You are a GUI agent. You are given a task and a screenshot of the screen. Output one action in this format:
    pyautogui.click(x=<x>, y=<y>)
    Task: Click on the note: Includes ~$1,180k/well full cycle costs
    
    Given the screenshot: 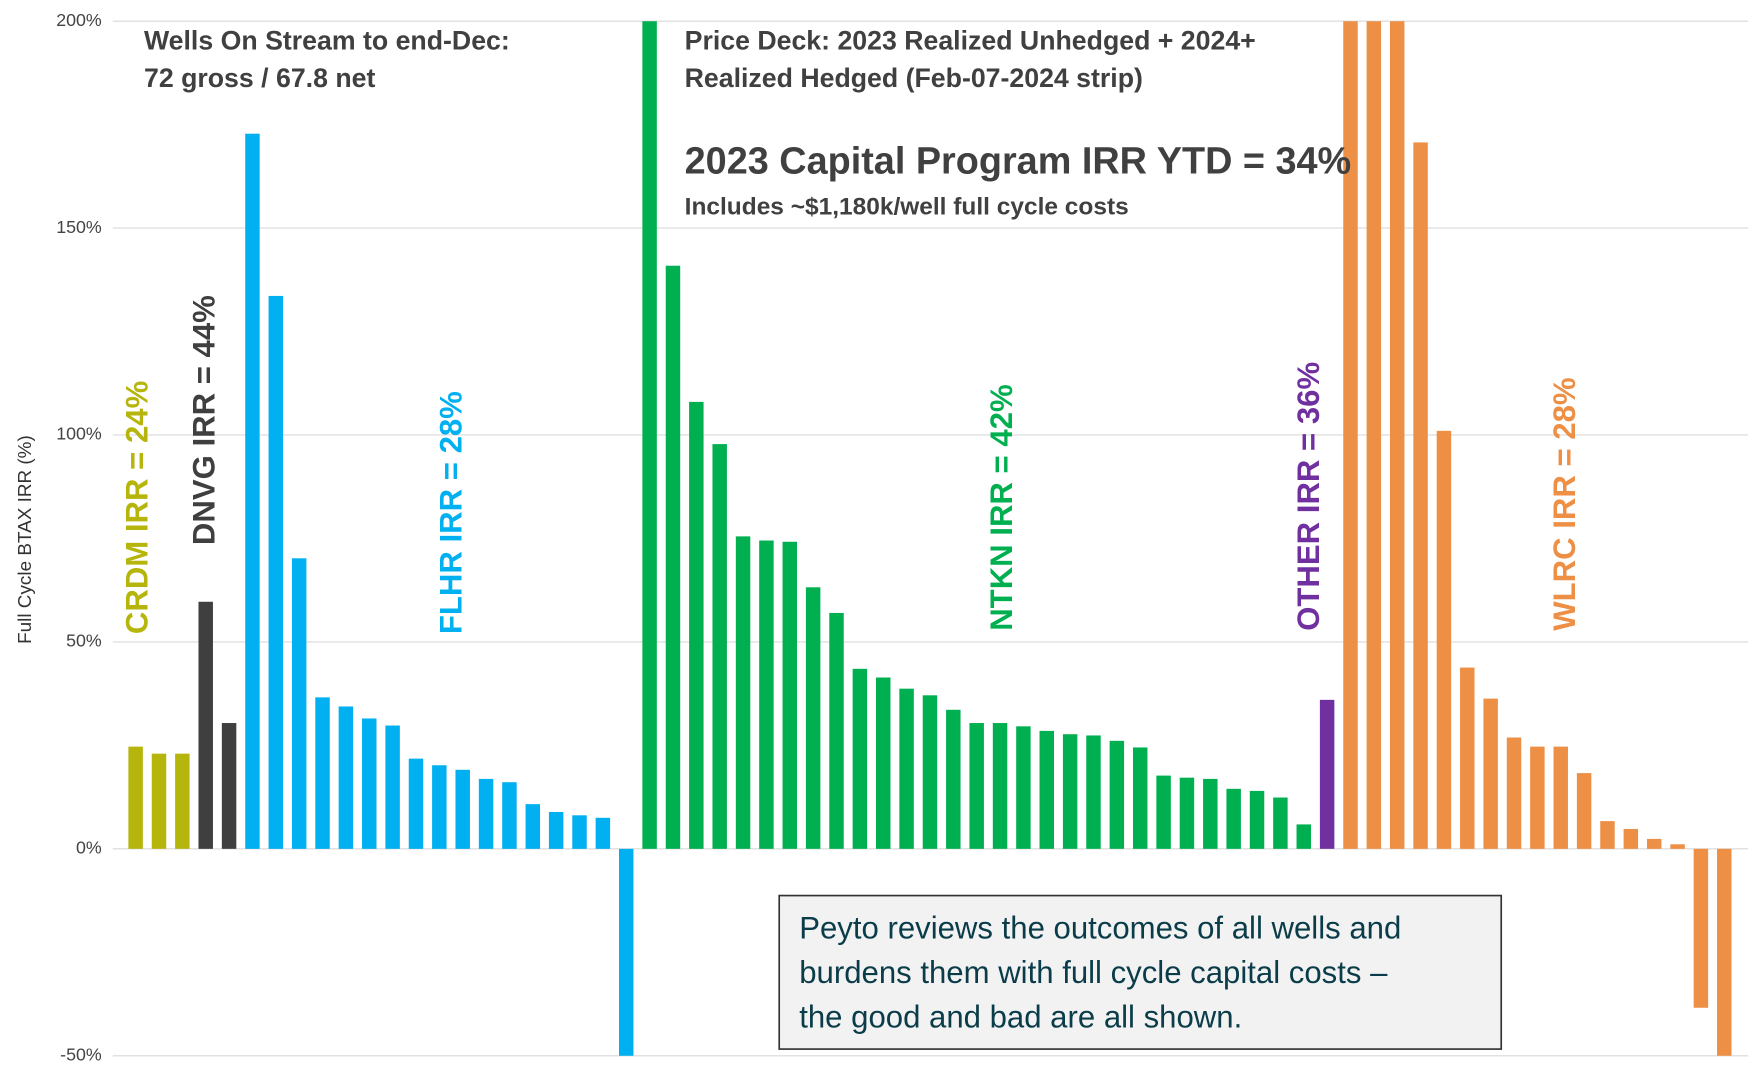 What is the action you would take?
    pyautogui.click(x=907, y=207)
    